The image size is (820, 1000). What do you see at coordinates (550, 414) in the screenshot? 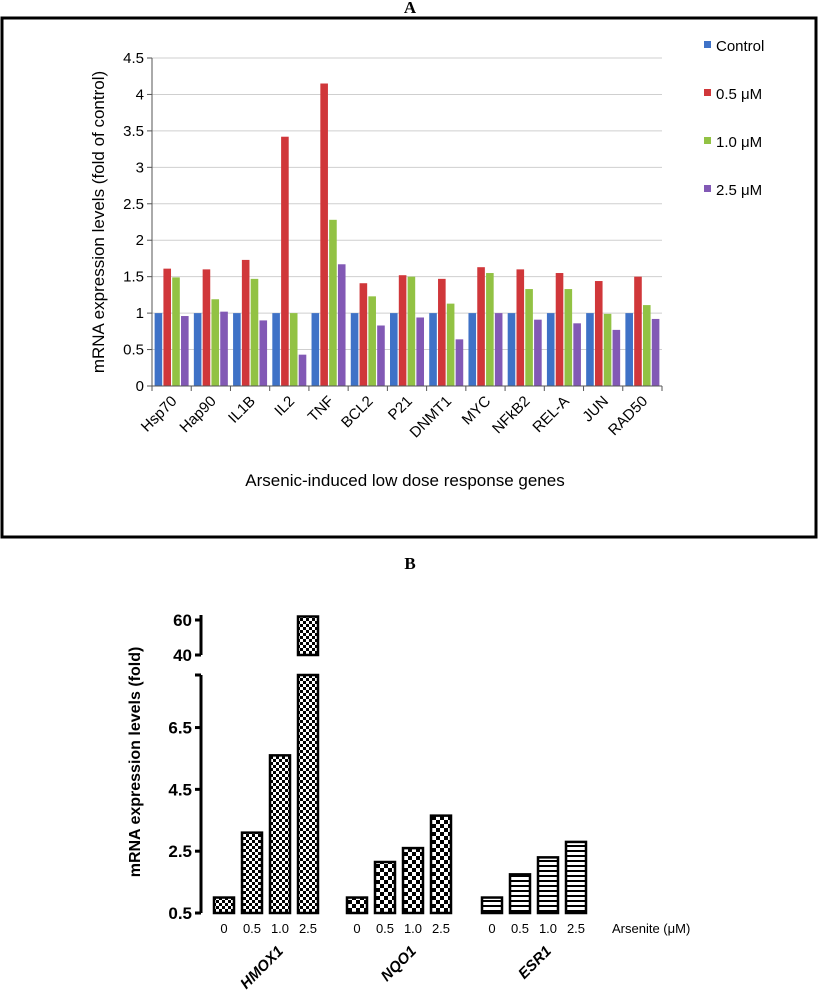
I see `panel-a-x-tick-label: REL-A` at bounding box center [550, 414].